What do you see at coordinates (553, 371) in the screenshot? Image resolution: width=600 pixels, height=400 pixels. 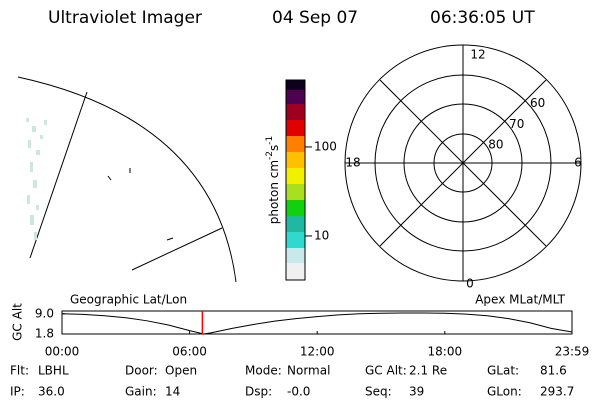 I see `field-value: 81.6` at bounding box center [553, 371].